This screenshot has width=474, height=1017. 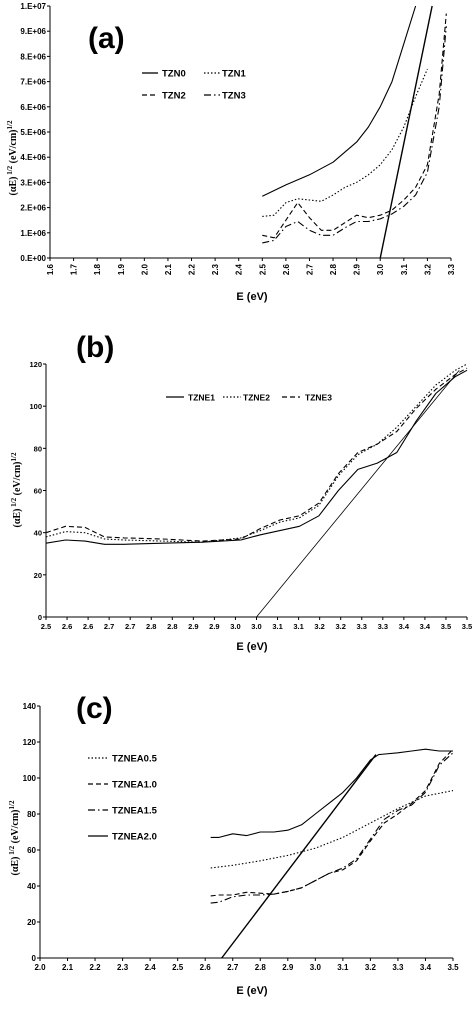 I want to click on series-line-TZNEA2.0, so click(x=331, y=793).